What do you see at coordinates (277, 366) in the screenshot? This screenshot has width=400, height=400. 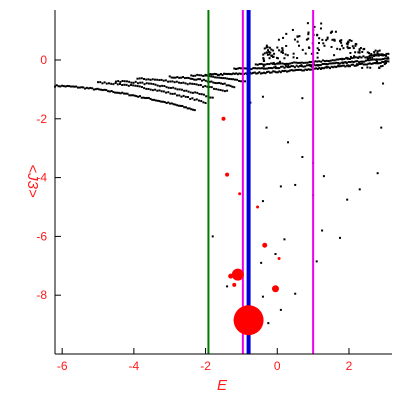 I see `x-tick-label: 0` at bounding box center [277, 366].